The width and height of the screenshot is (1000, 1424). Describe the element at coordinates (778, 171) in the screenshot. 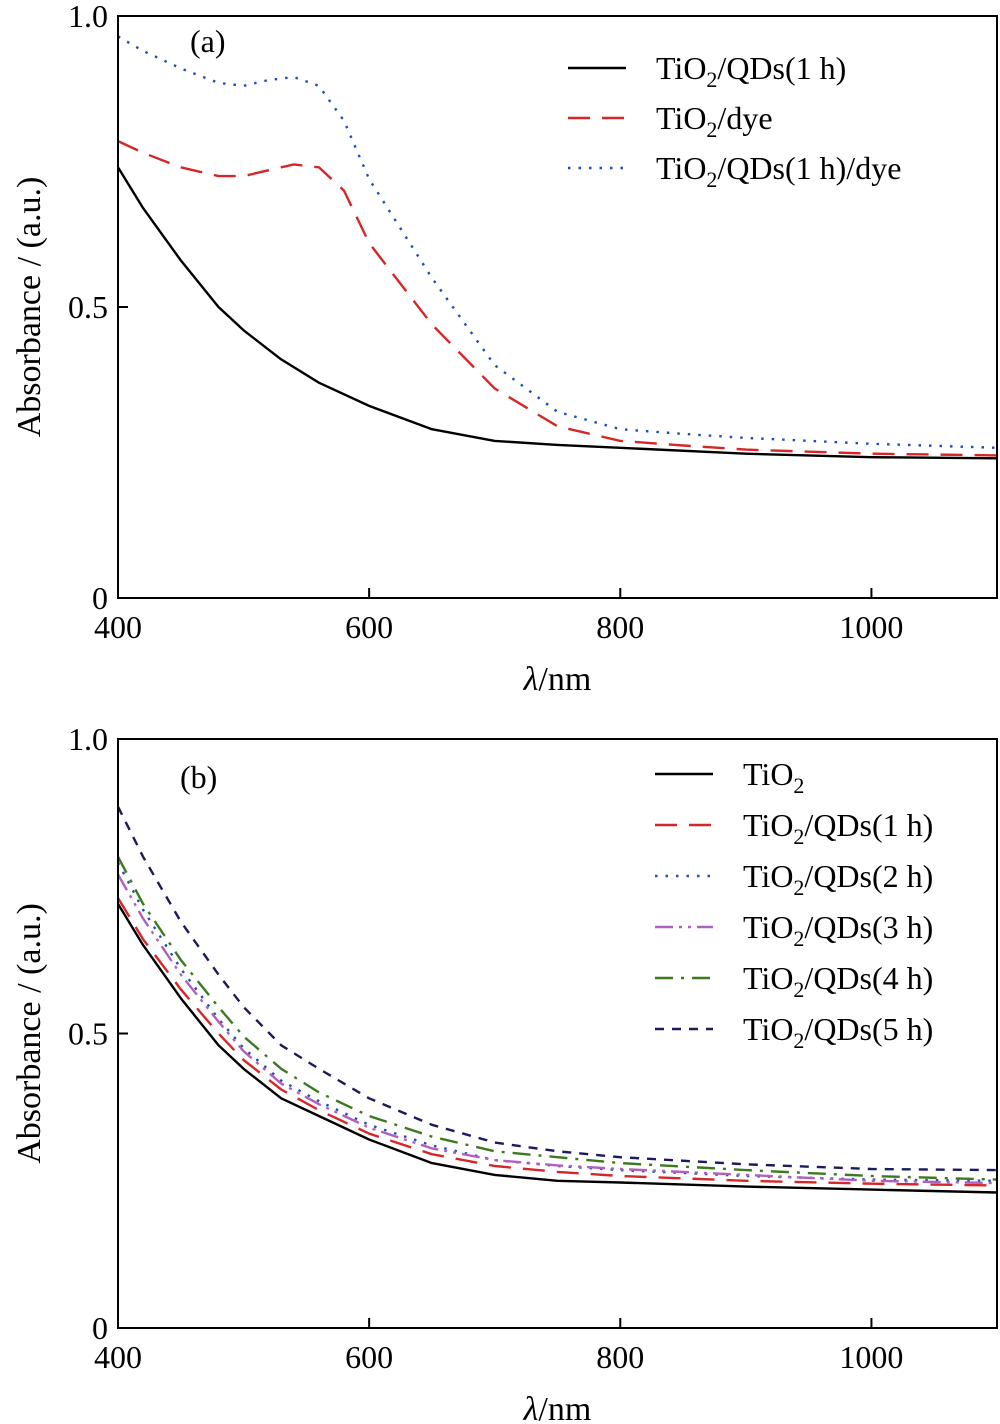

I see `legend-entry: TiO2/QDs(1 h)/dye` at that location.